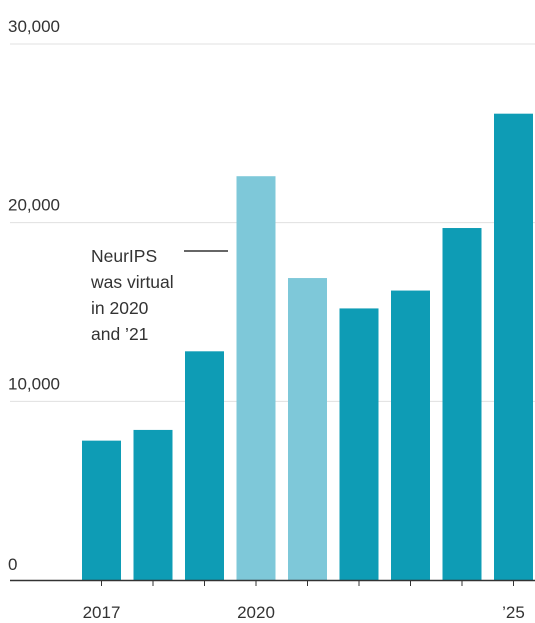 The height and width of the screenshot is (623, 535). I want to click on y-tick-label-20000: 20,000, so click(34, 205).